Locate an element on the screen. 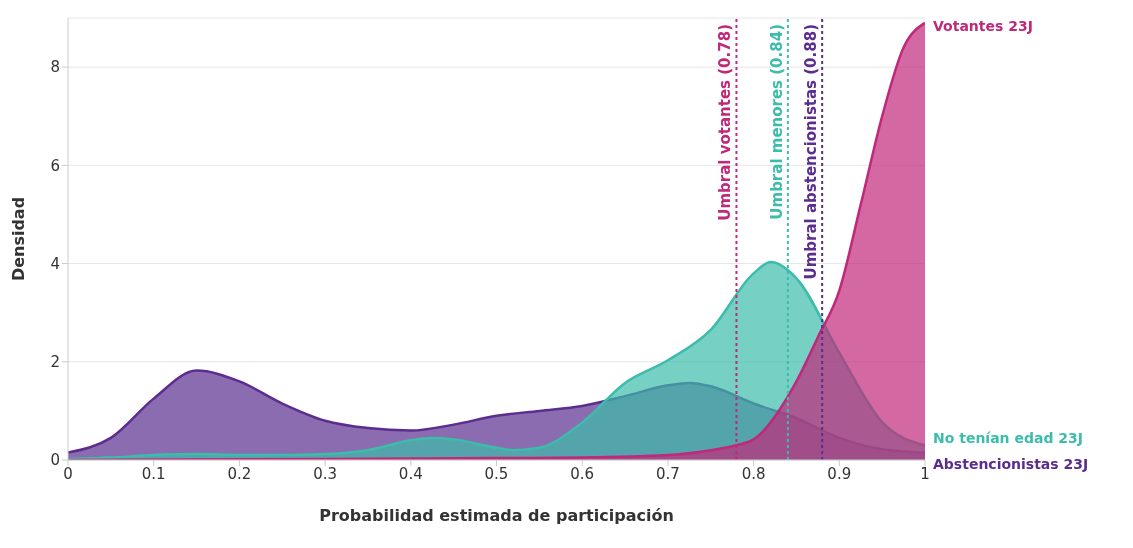 This screenshot has width=1133, height=548. y-axis-title: Densidad is located at coordinates (18, 239).